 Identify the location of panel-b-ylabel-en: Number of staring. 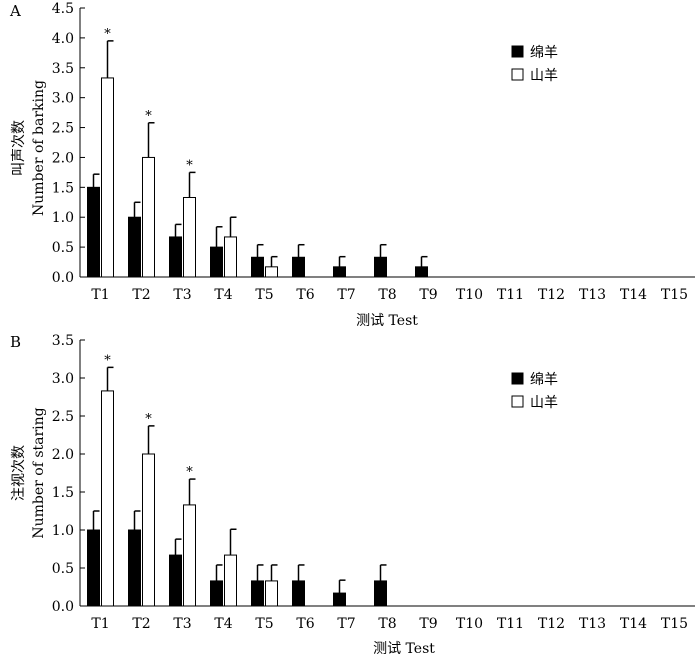
(39, 472).